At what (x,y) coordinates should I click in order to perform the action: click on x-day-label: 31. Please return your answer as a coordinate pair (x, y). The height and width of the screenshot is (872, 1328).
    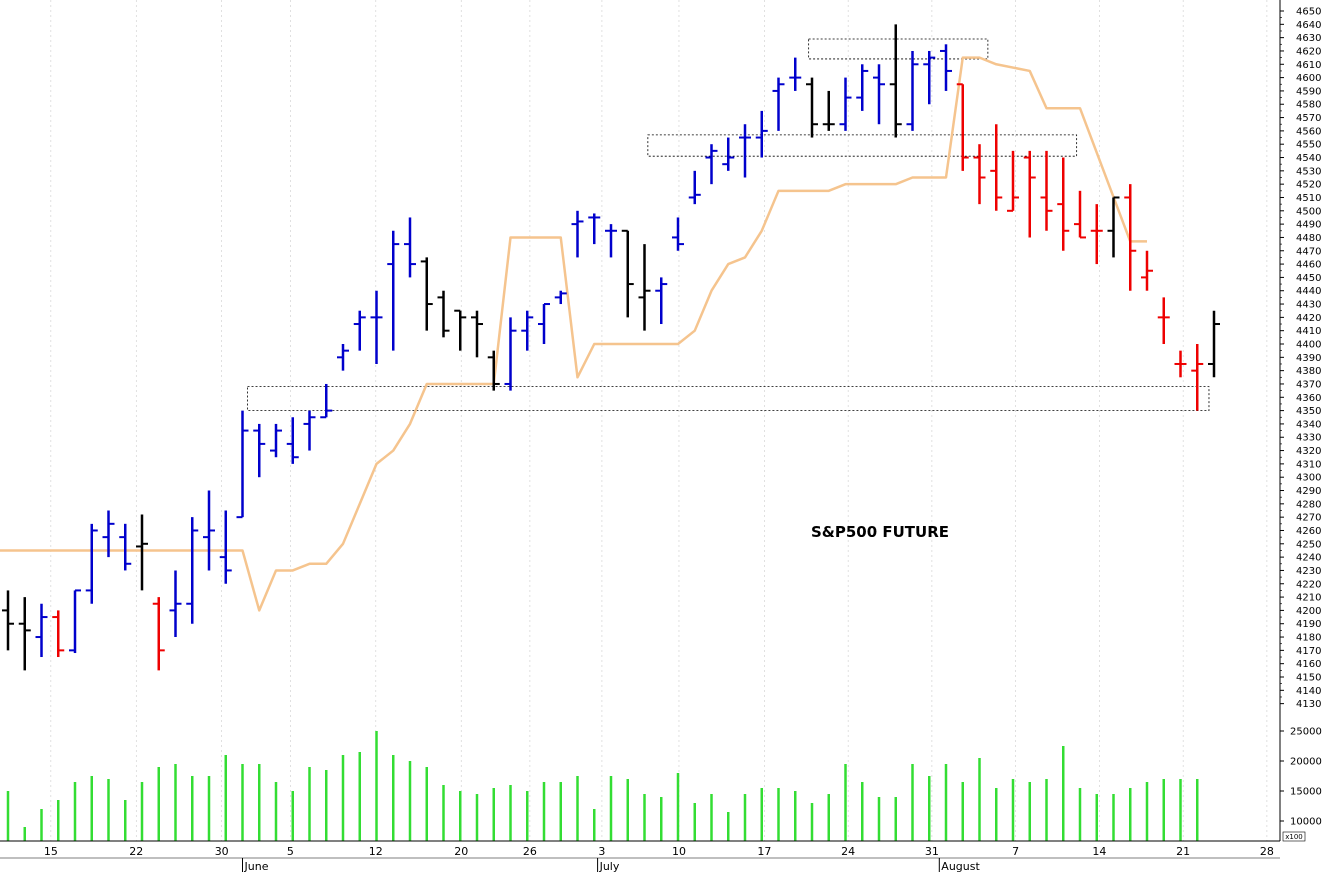
    Looking at the image, I should click on (932, 851).